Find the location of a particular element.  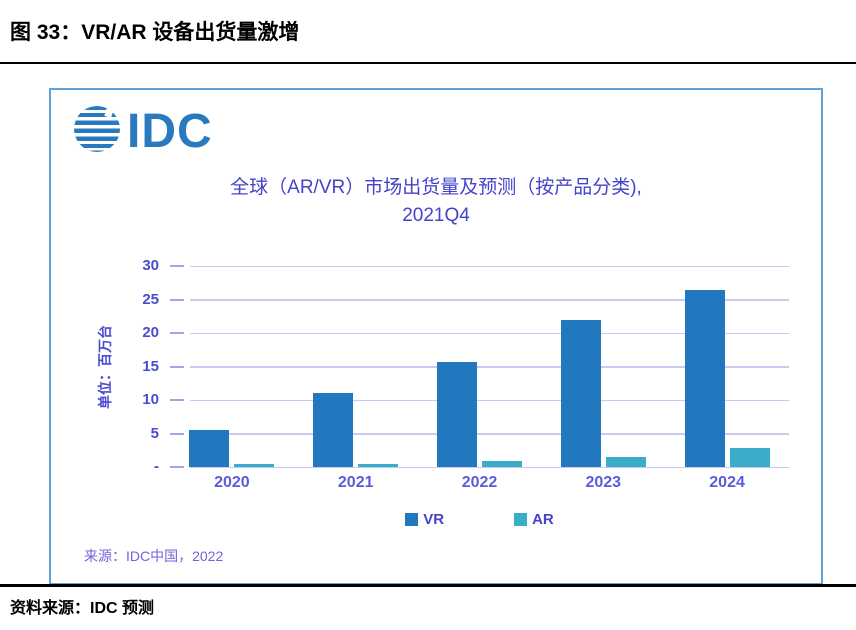

y-tick-label-0: - is located at coordinates (156, 466).